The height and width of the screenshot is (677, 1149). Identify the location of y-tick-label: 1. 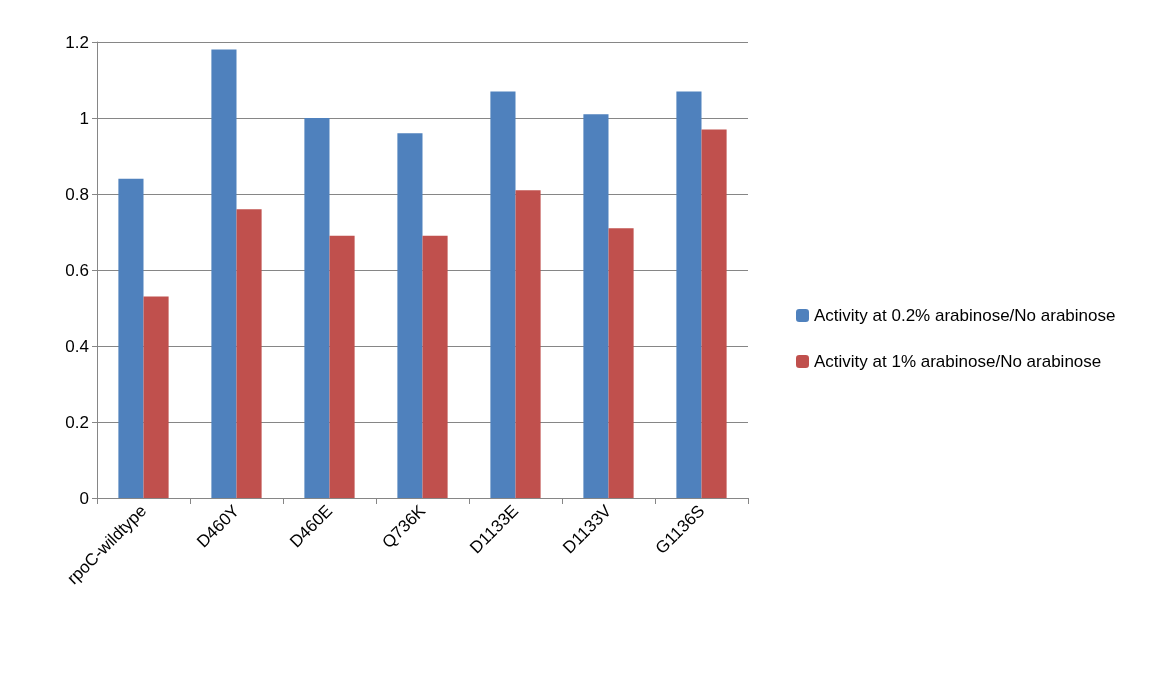
(84, 118).